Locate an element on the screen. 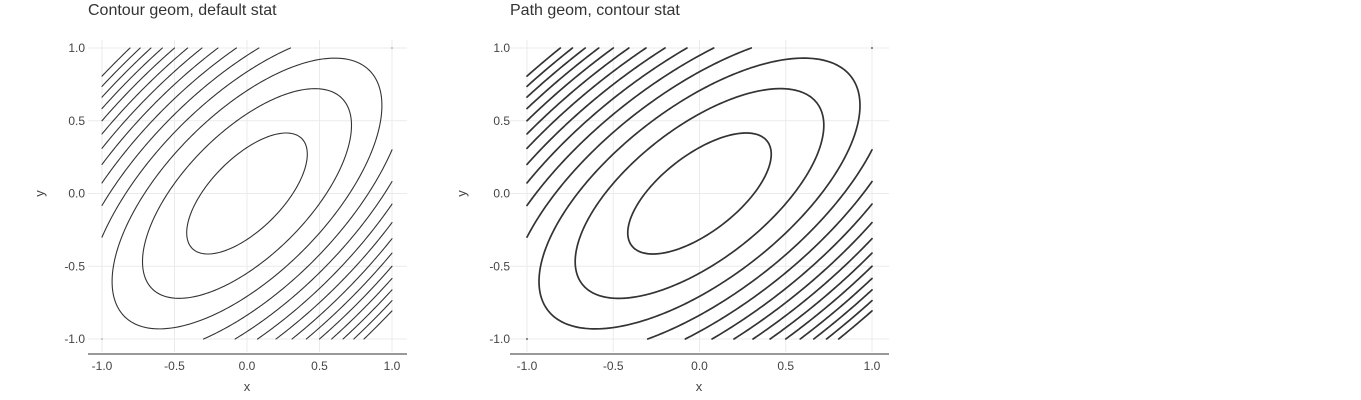  chart-title: Path geom, contour stat is located at coordinates (595, 10).